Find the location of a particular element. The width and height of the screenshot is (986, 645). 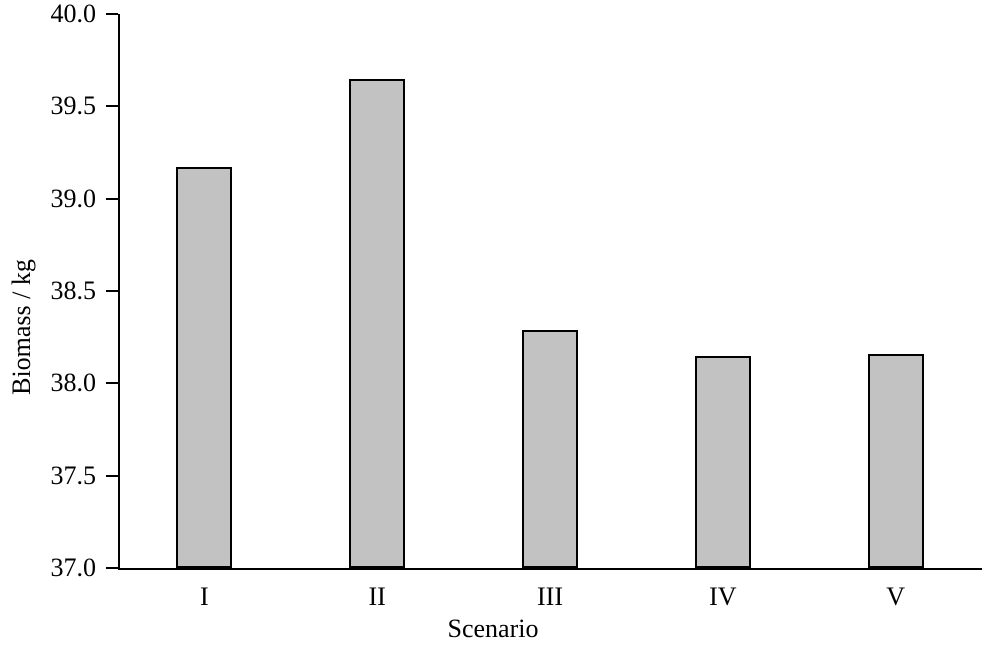

y-axis-tick-label: 37.5 is located at coordinates (73, 475).